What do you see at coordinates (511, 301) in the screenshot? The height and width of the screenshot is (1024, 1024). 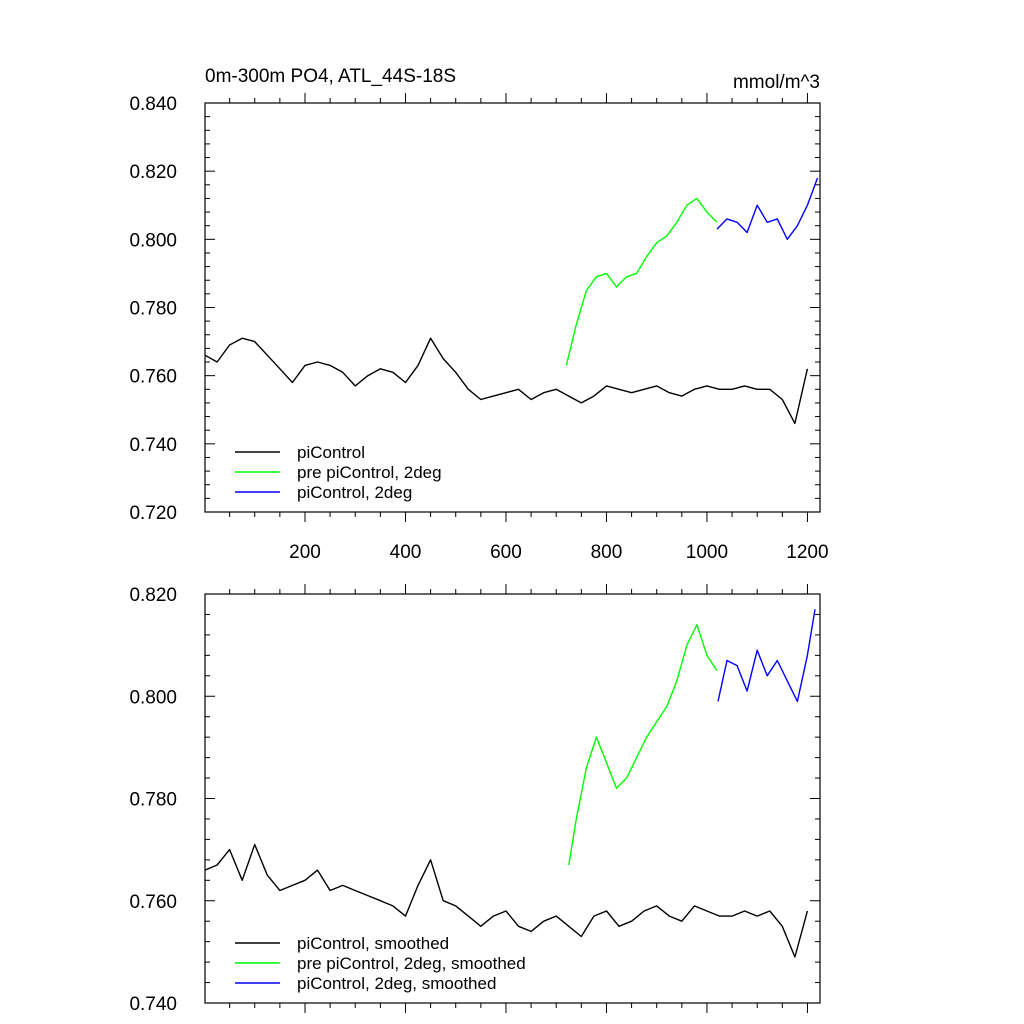 I see `top-series-group` at bounding box center [511, 301].